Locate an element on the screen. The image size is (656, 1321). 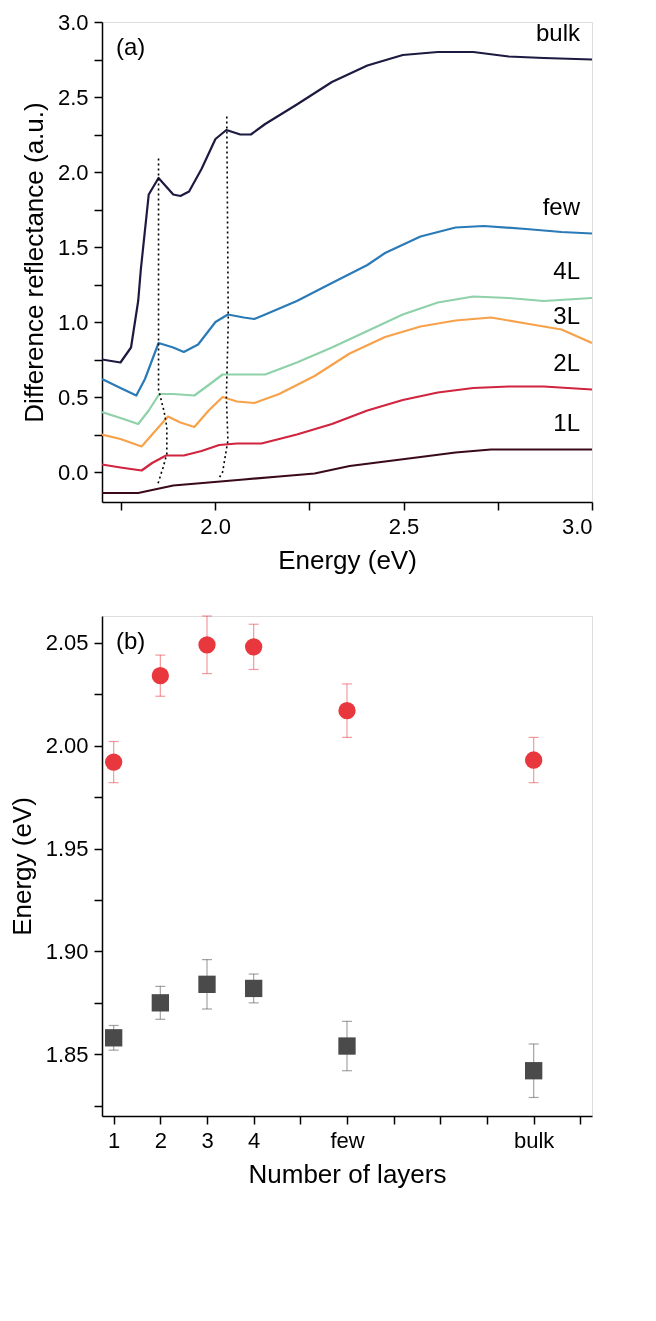
y-tick-label: 2.00 is located at coordinates (67, 746).